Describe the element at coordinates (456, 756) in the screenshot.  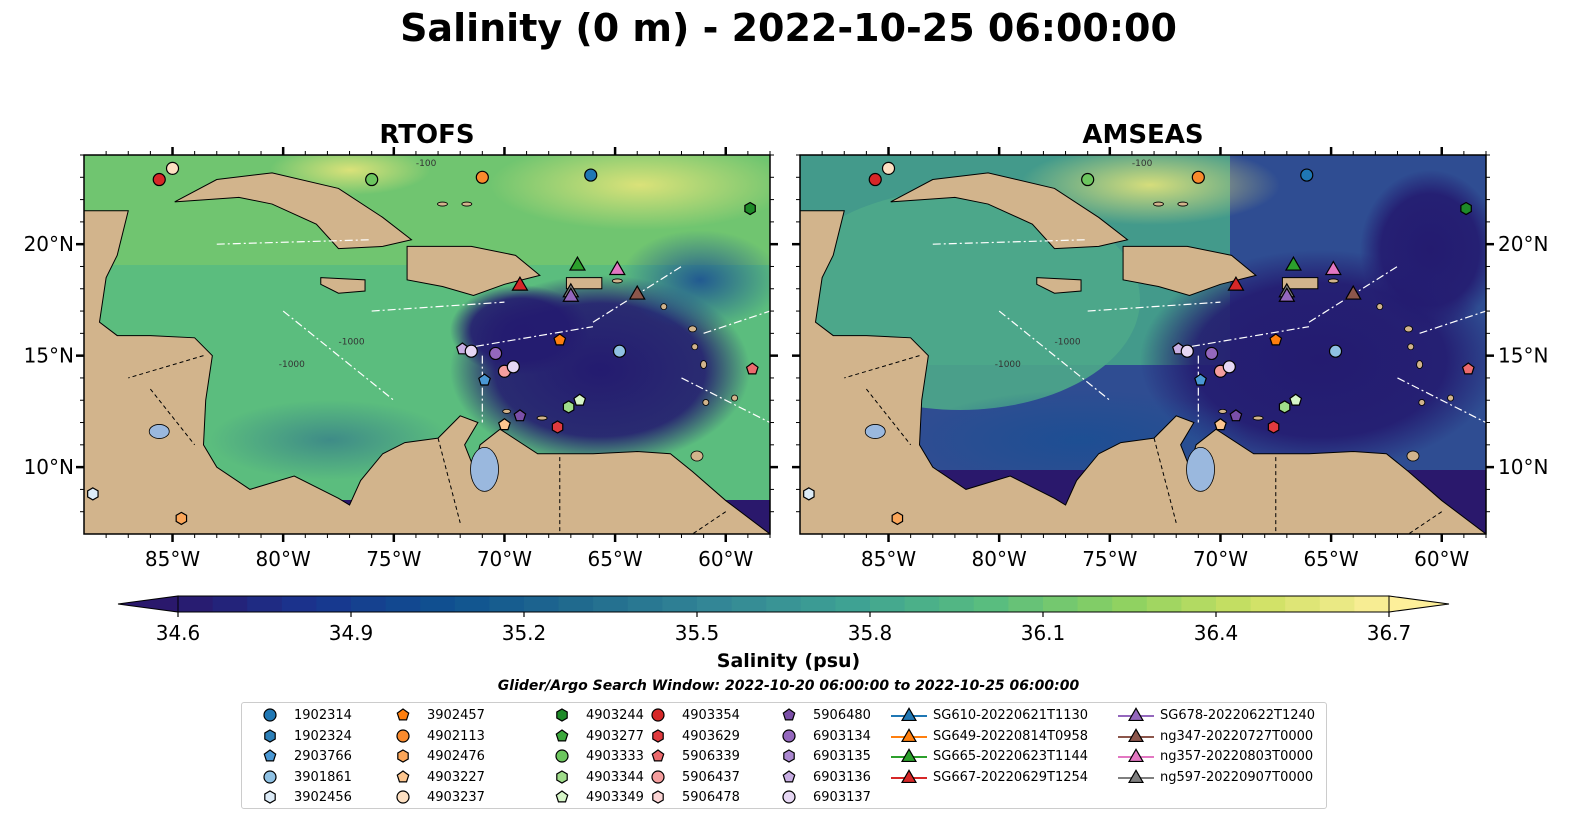
I see `legend-label: 4902476` at that location.